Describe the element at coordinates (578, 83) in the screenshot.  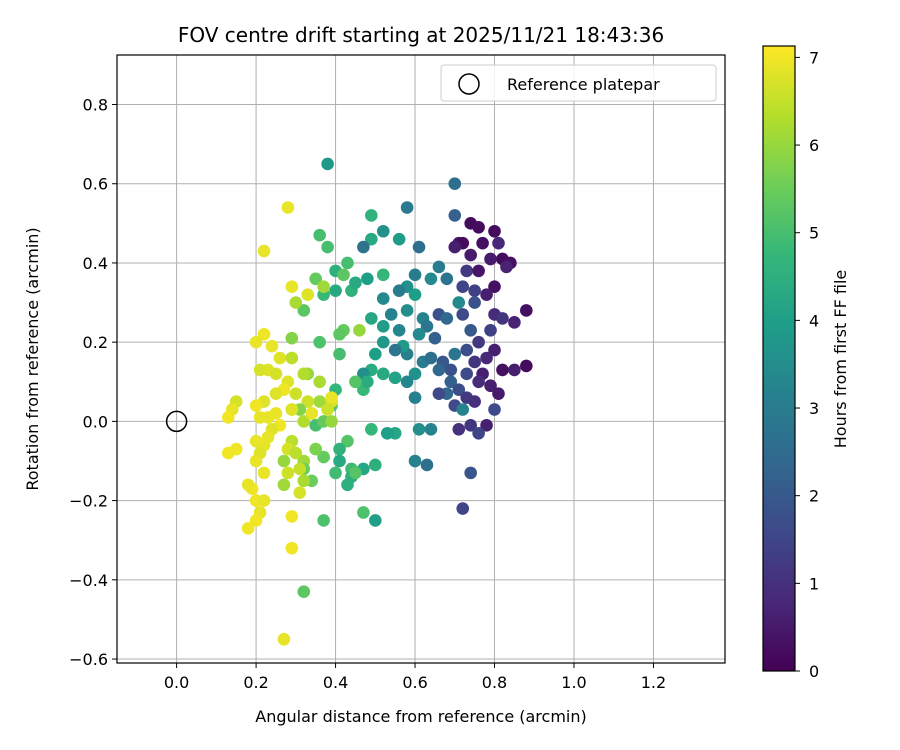
I see `legend-box` at that location.